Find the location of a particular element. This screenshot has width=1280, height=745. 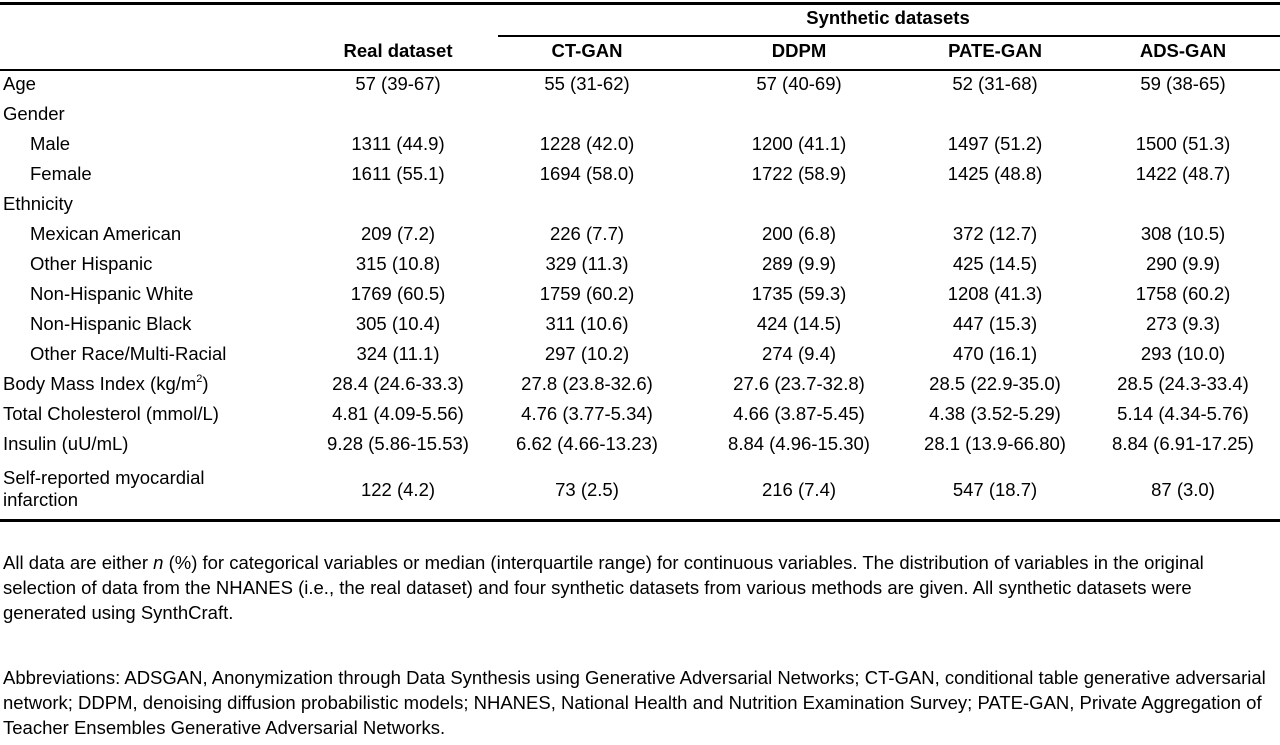

table-cell: 1200 (41.1) is located at coordinates (799, 143).